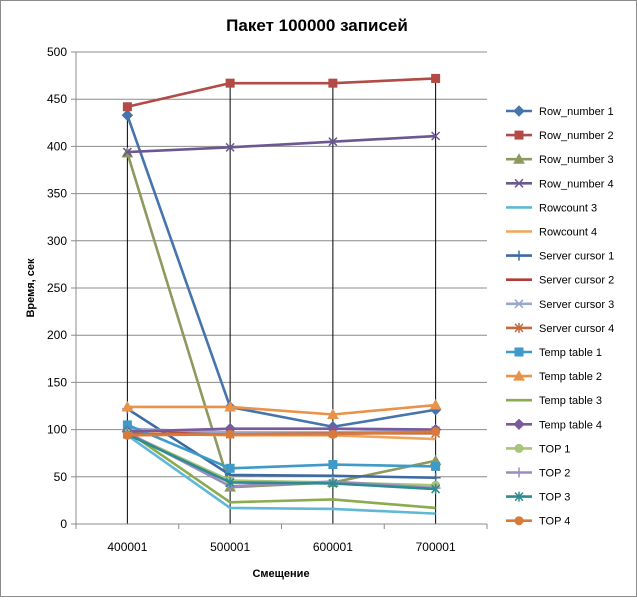 The width and height of the screenshot is (637, 601). I want to click on legend-item: Row_number 1, so click(560, 111).